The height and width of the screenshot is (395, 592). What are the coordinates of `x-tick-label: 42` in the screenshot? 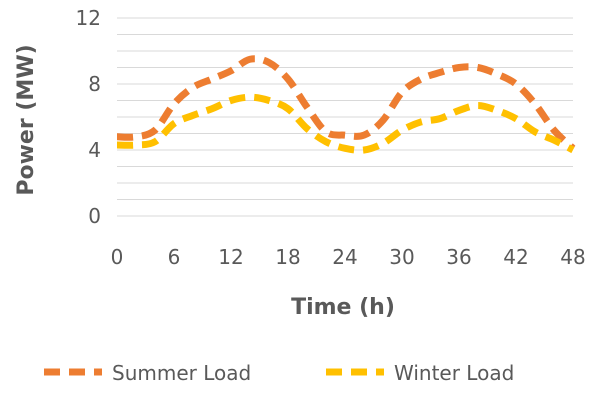 It's located at (515, 257).